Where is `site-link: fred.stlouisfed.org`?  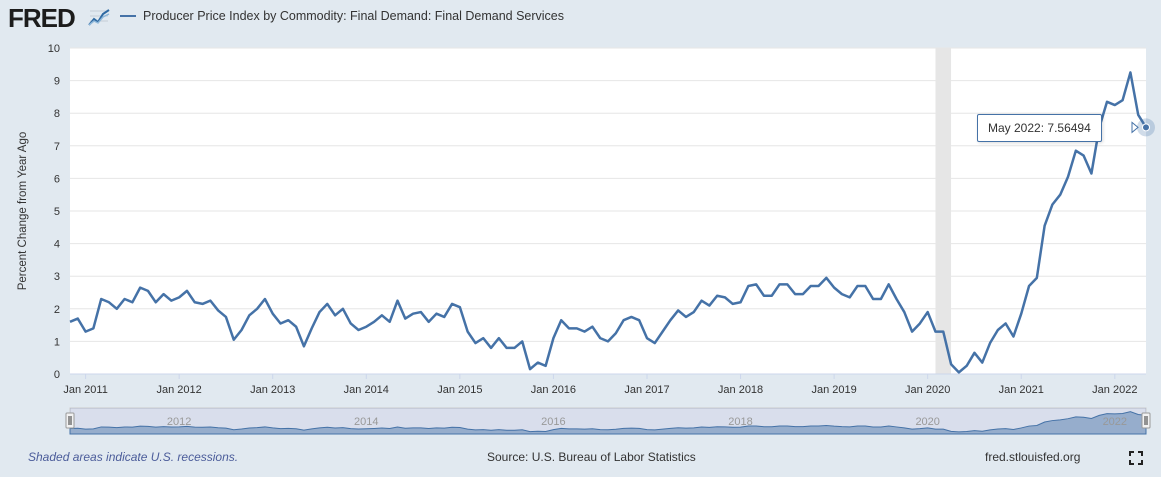 site-link: fred.stlouisfed.org is located at coordinates (1033, 457).